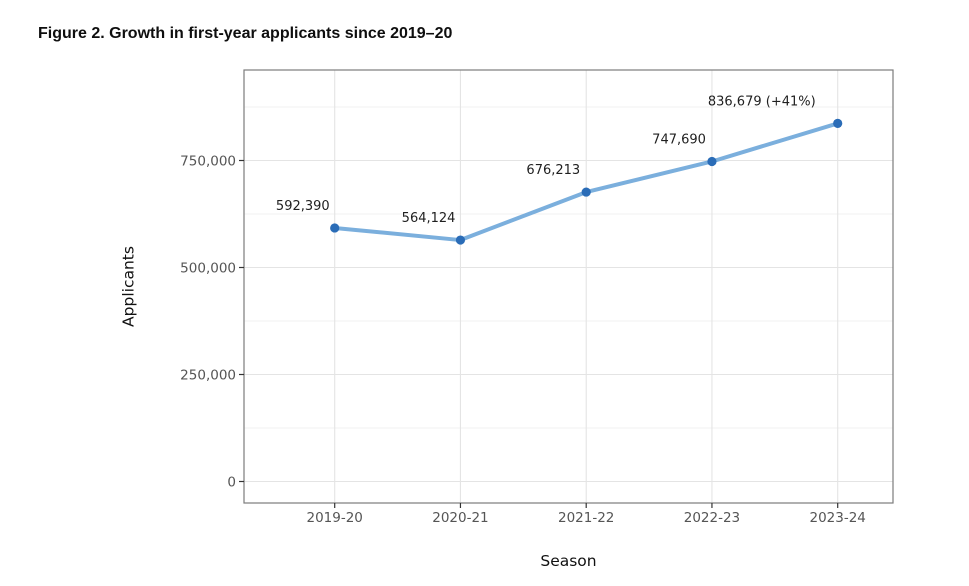 The image size is (969, 586). What do you see at coordinates (208, 161) in the screenshot?
I see `y-tick-label: 750,000` at bounding box center [208, 161].